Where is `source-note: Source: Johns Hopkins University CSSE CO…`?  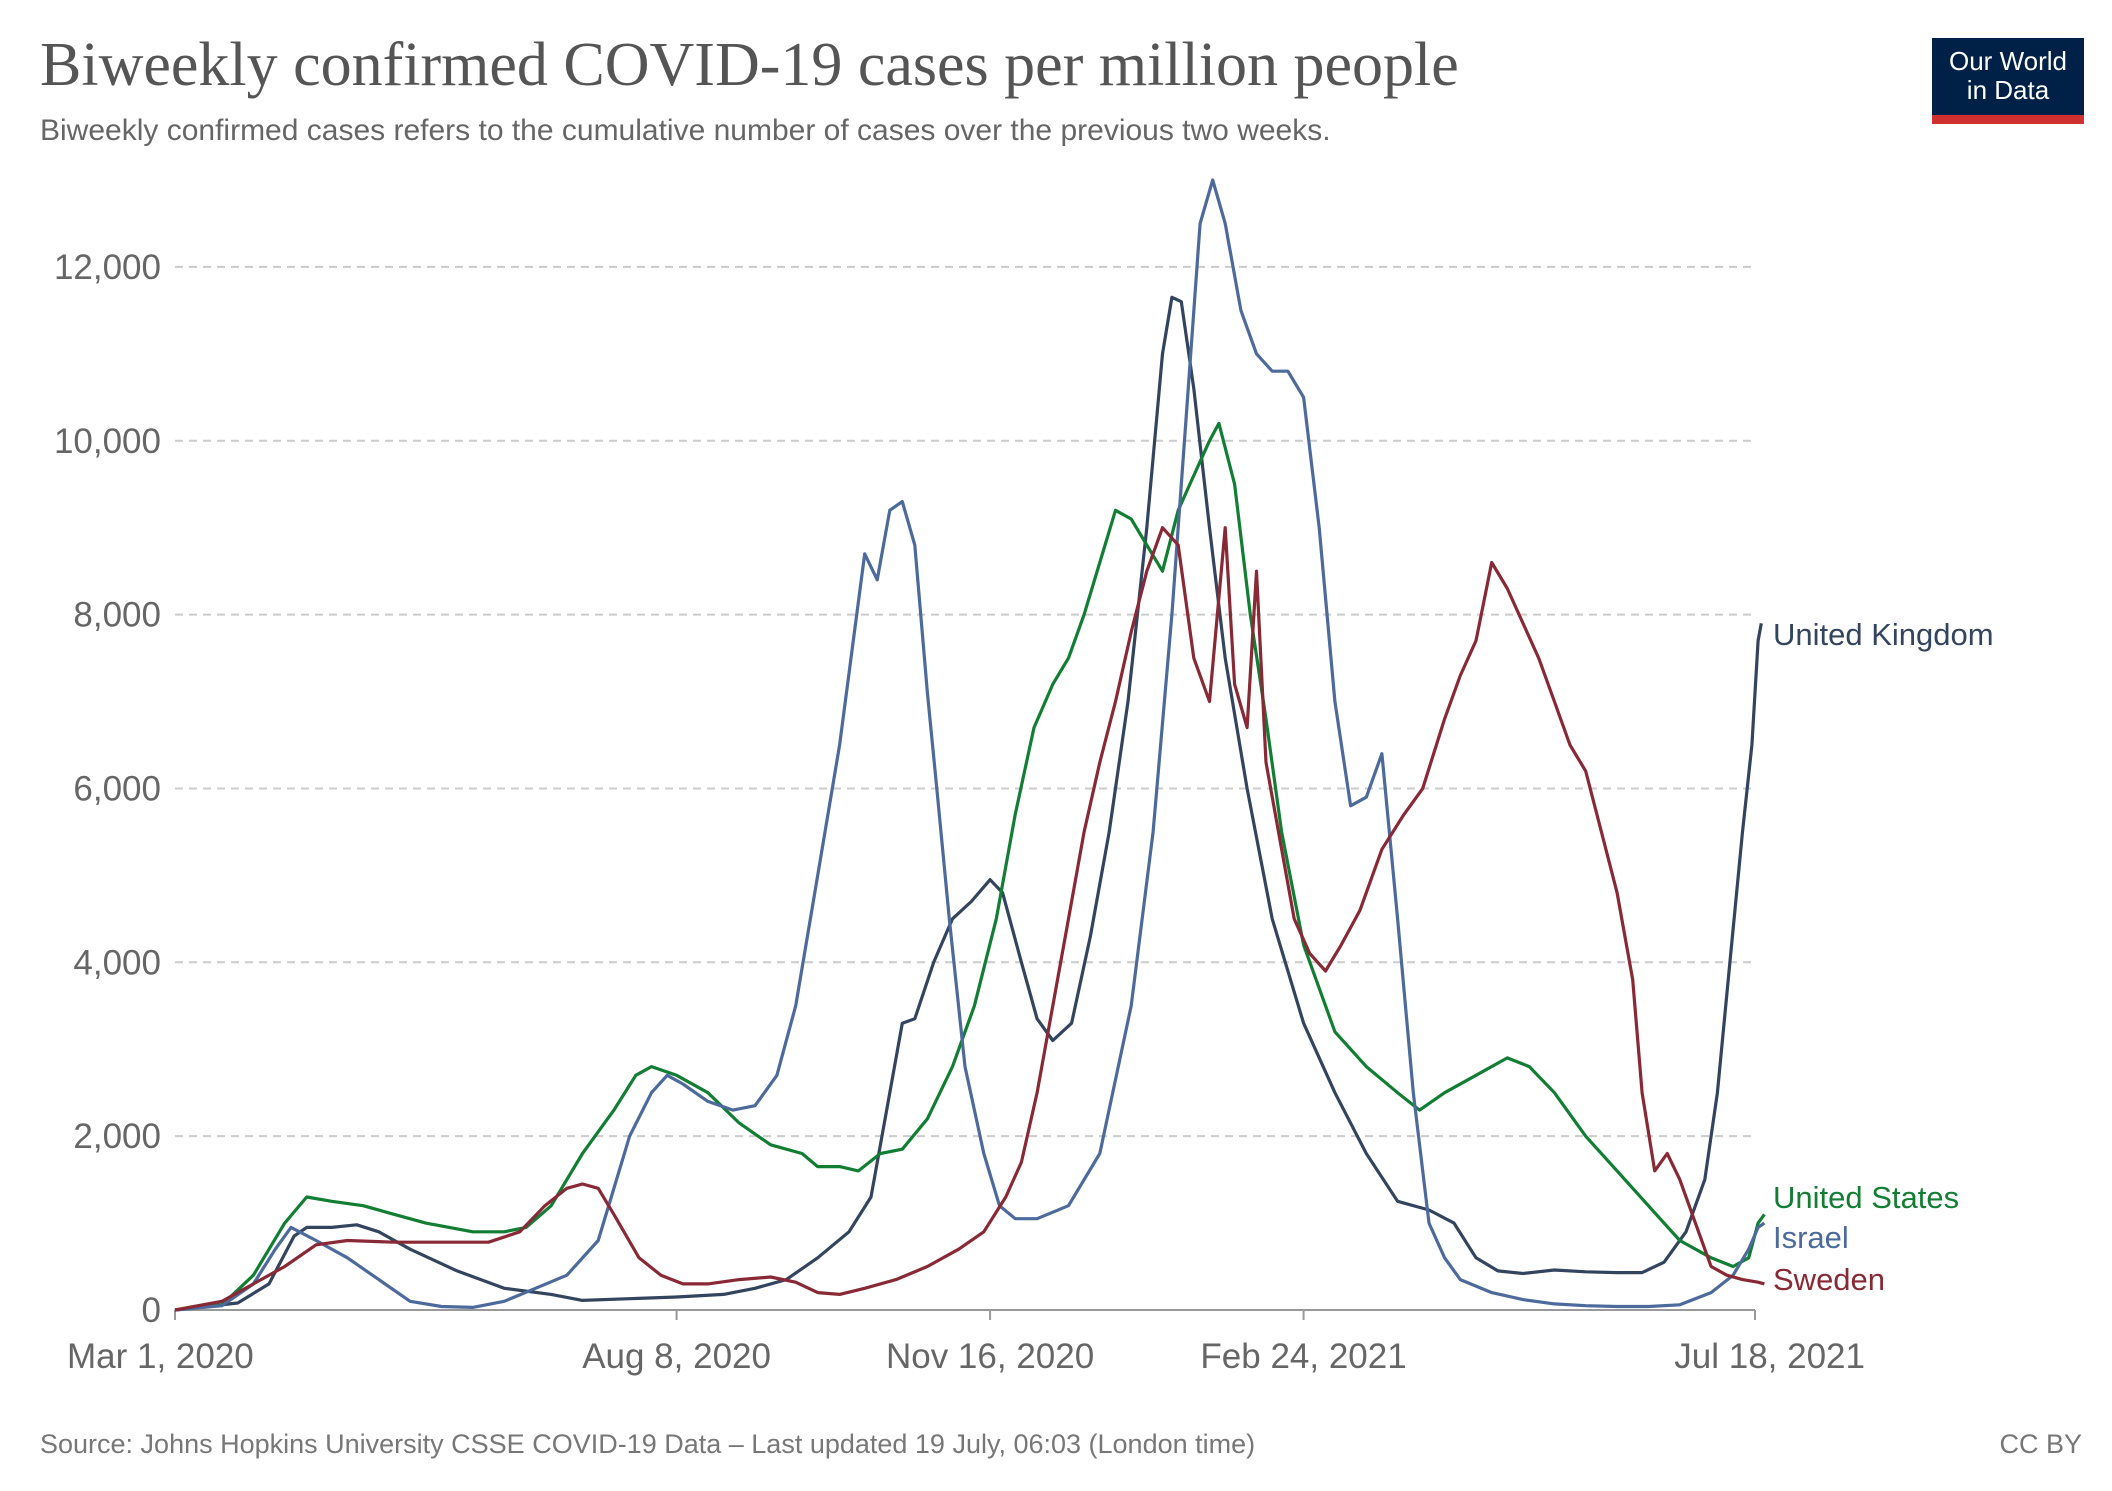
source-note: Source: Johns Hopkins University CSSE CO… is located at coordinates (648, 1444).